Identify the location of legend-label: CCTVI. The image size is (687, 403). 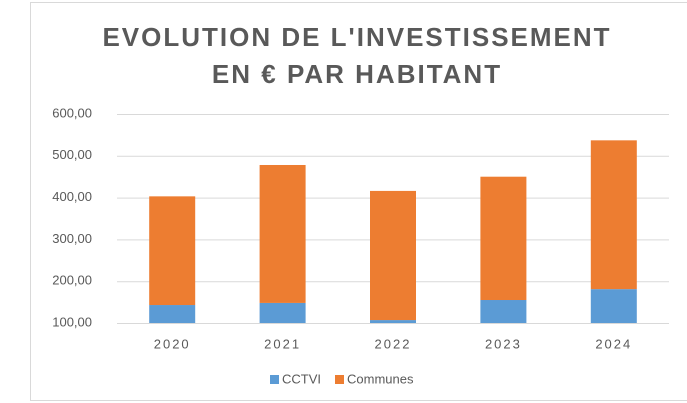
(301, 378).